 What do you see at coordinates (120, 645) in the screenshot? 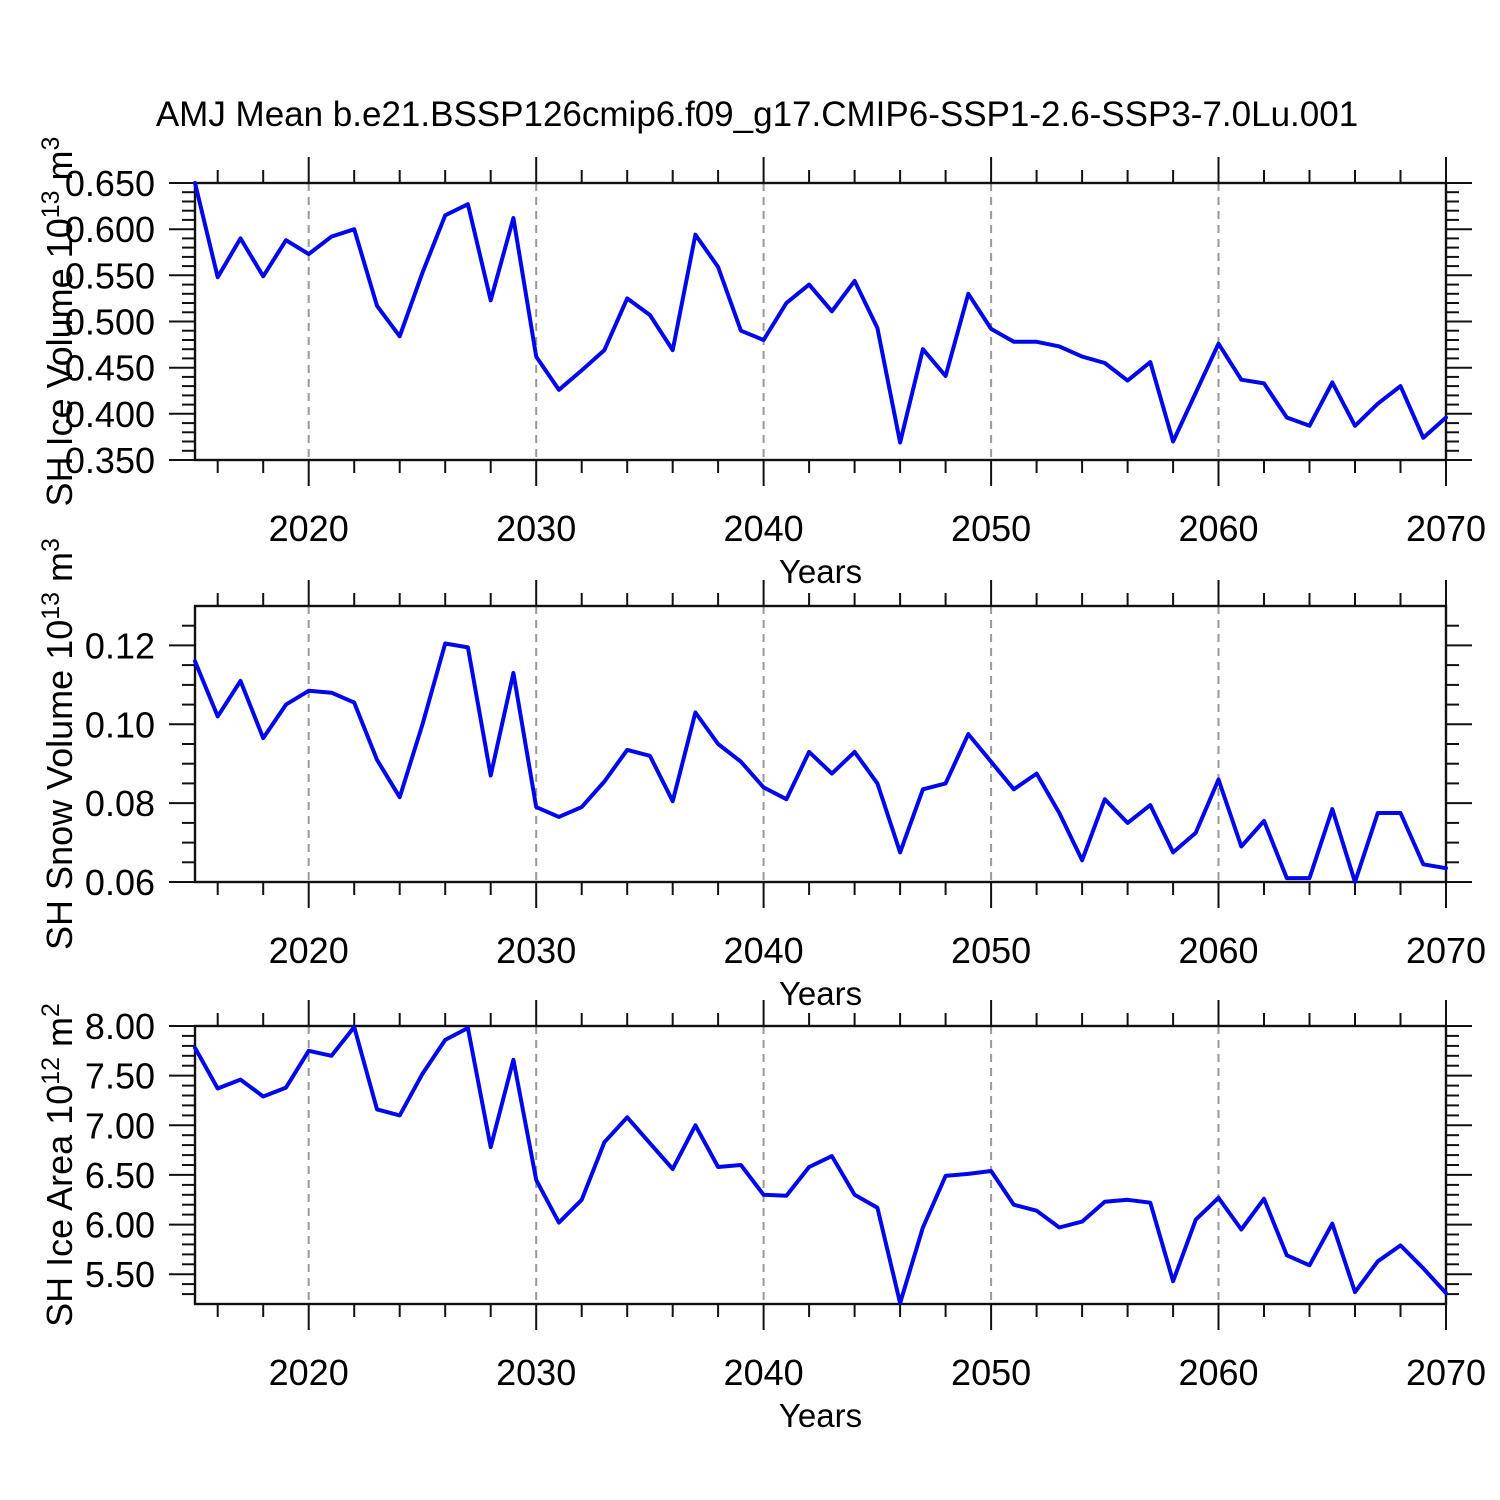
I see `y-tick-label: 0.12` at bounding box center [120, 645].